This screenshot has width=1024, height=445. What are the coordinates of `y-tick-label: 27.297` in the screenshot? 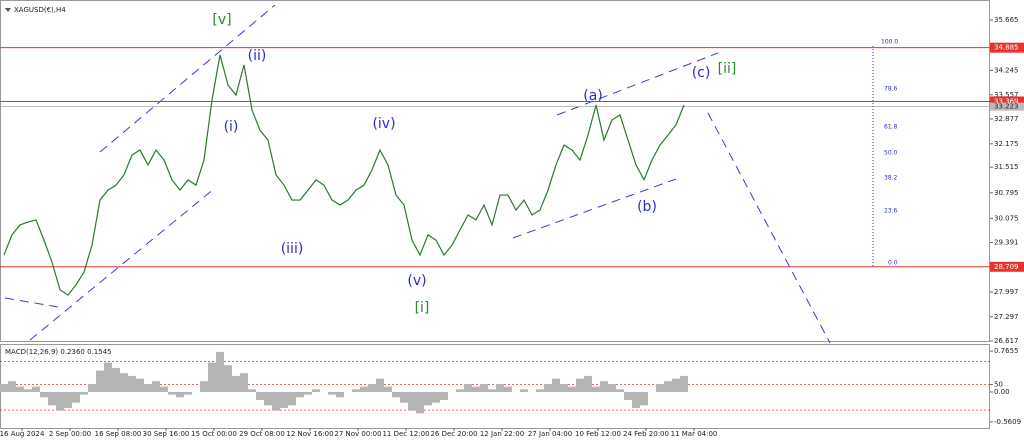 It's located at (1006, 317).